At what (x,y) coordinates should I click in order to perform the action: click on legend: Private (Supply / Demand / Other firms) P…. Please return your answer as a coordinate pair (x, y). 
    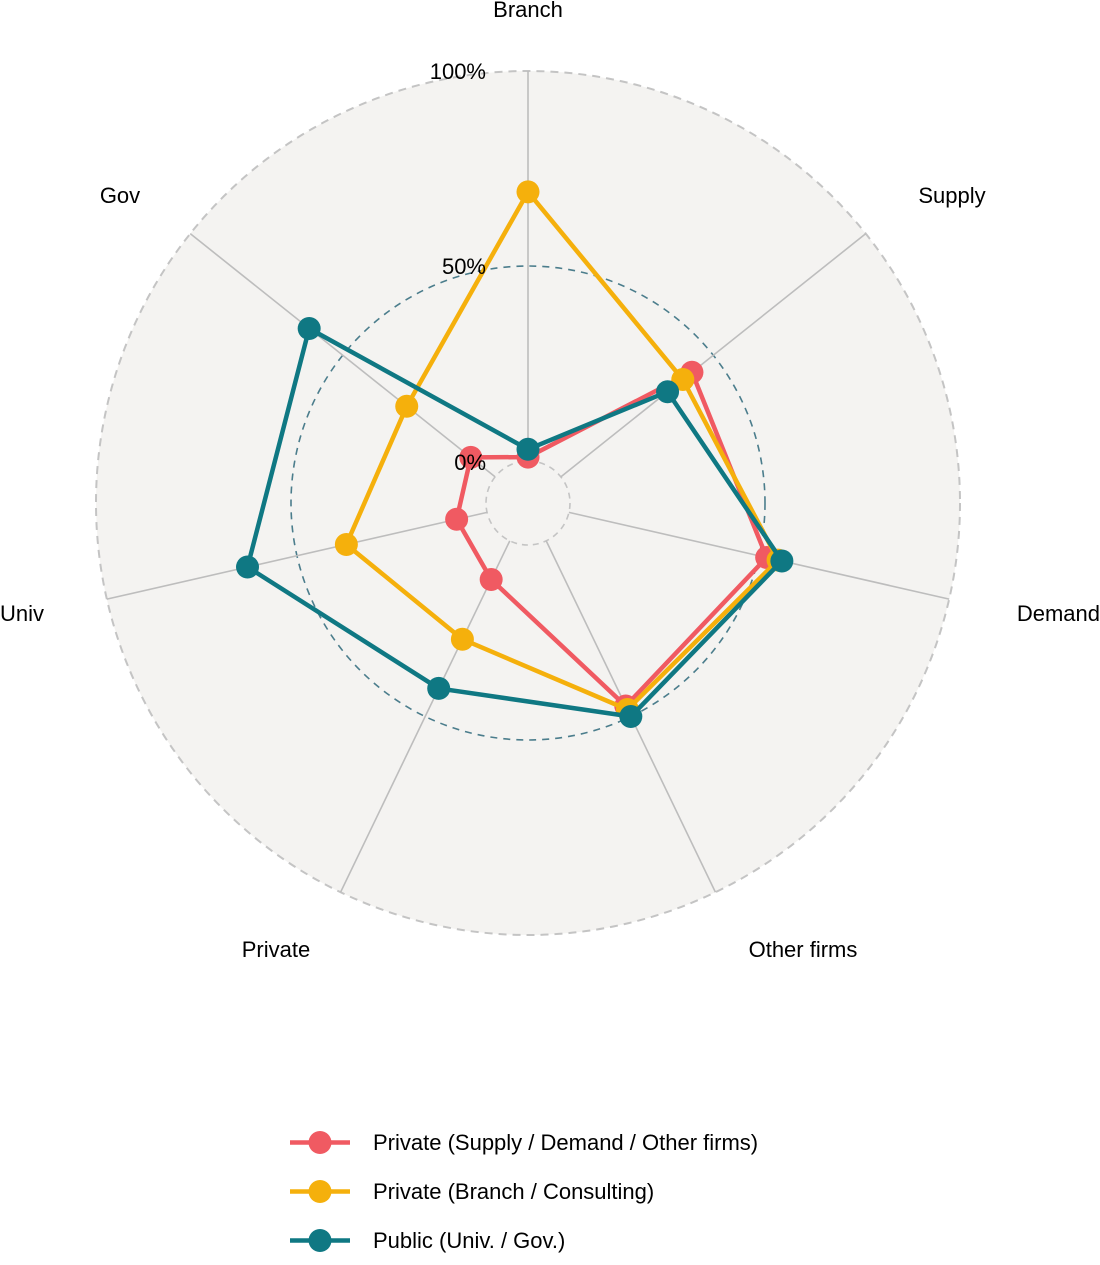
    Looking at the image, I should click on (523, 1191).